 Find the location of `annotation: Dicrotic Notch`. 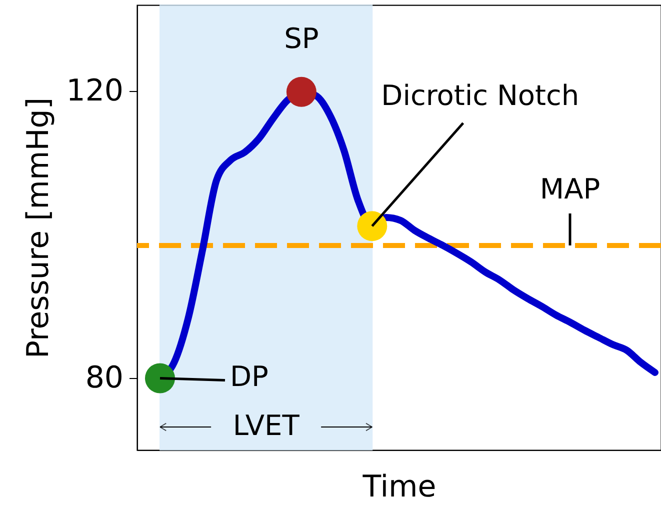

annotation: Dicrotic Notch is located at coordinates (480, 95).